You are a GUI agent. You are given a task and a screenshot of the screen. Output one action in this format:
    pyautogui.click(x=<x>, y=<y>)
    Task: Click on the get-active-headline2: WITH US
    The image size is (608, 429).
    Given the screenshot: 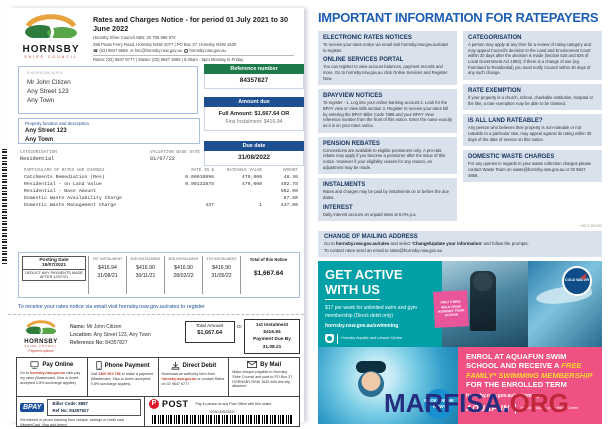 What is the action you would take?
    pyautogui.click(x=352, y=291)
    